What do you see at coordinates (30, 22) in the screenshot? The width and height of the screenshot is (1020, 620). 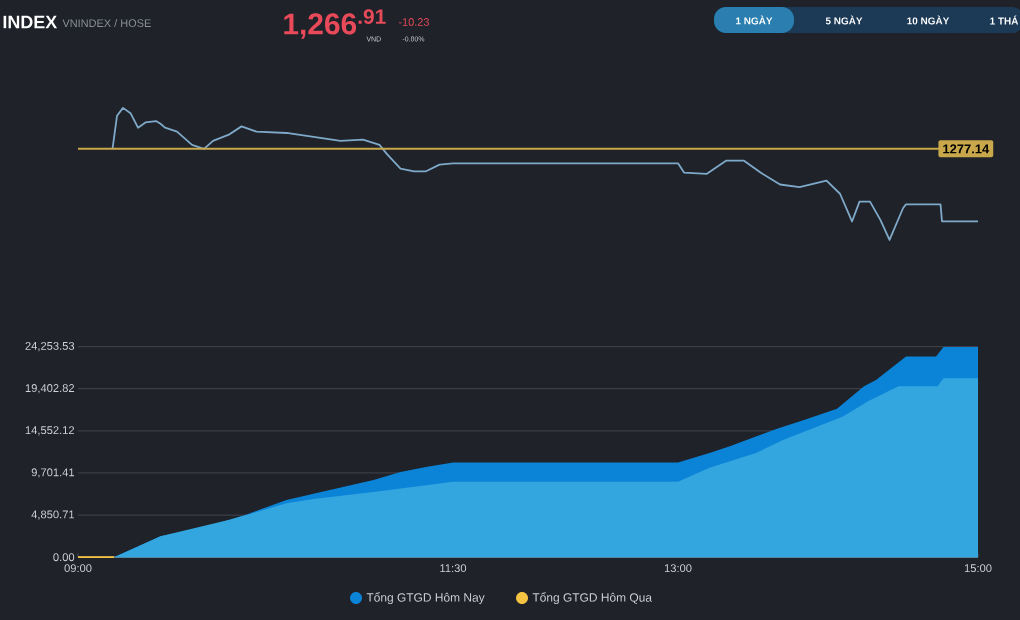 I see `chart-title: INDEX` at bounding box center [30, 22].